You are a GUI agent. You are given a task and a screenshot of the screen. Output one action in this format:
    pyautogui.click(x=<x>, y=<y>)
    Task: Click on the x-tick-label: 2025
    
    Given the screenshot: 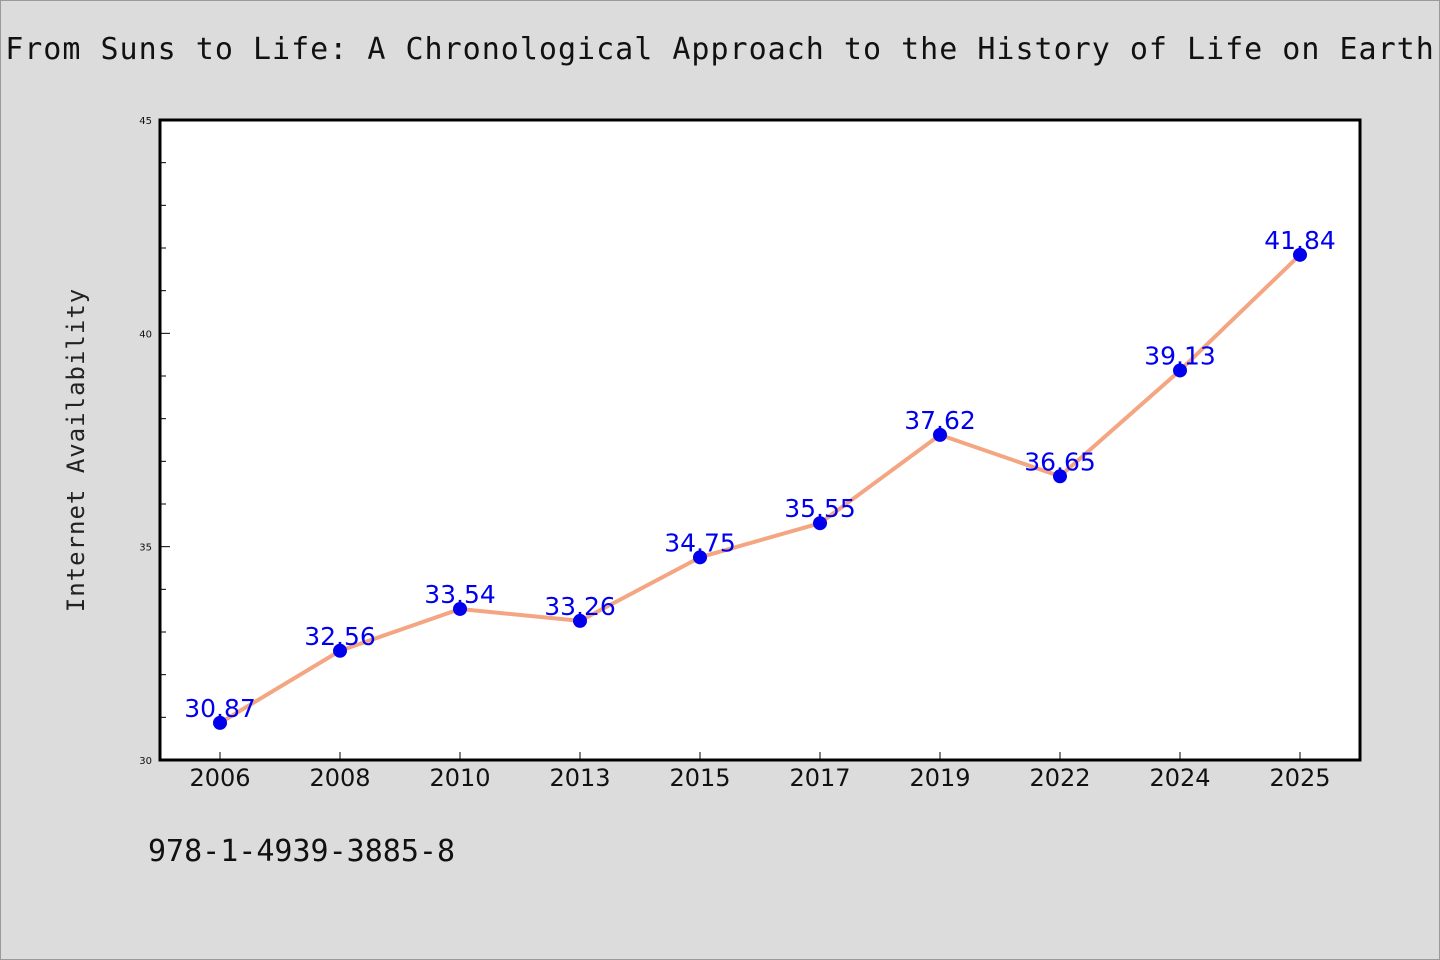 What is the action you would take?
    pyautogui.click(x=1299, y=778)
    